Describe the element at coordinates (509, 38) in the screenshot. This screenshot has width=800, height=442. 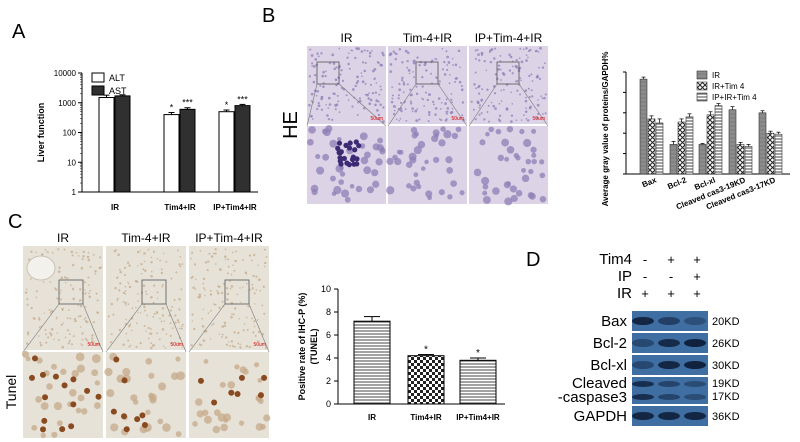
I see `group-label: IP+Tim-4+IR` at that location.